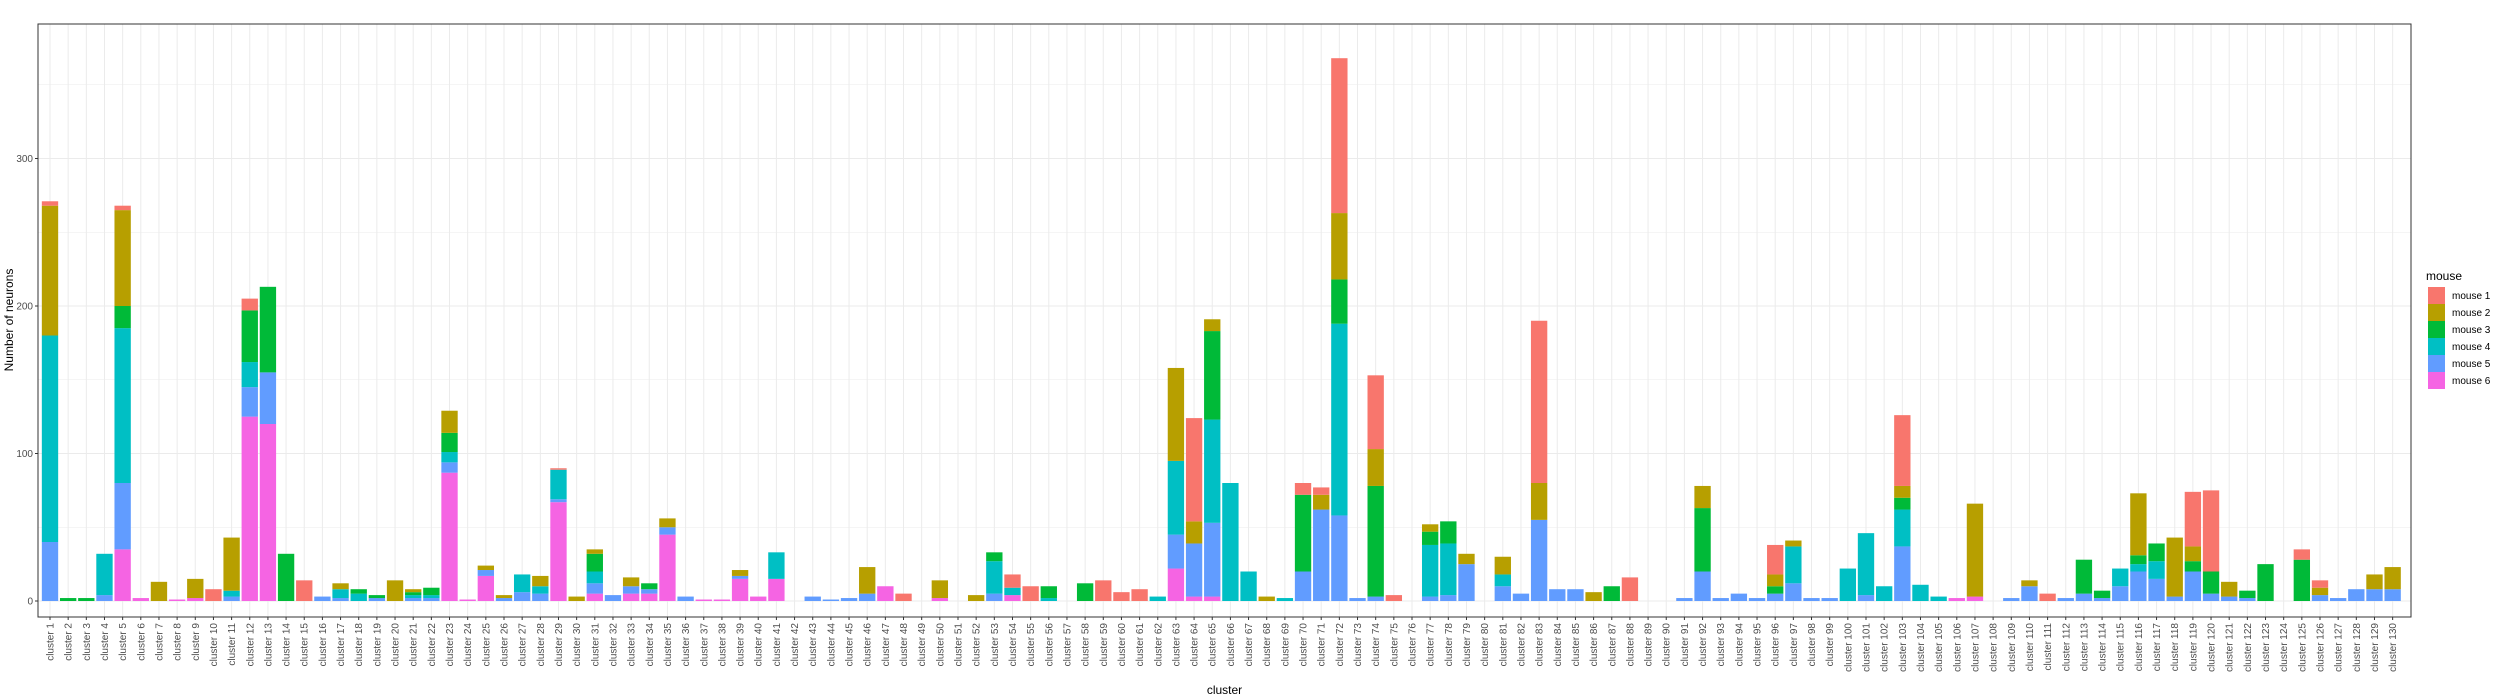 This screenshot has height=700, width=2500. What do you see at coordinates (1594, 645) in the screenshot?
I see `x-tick-label: cluster 86` at bounding box center [1594, 645].